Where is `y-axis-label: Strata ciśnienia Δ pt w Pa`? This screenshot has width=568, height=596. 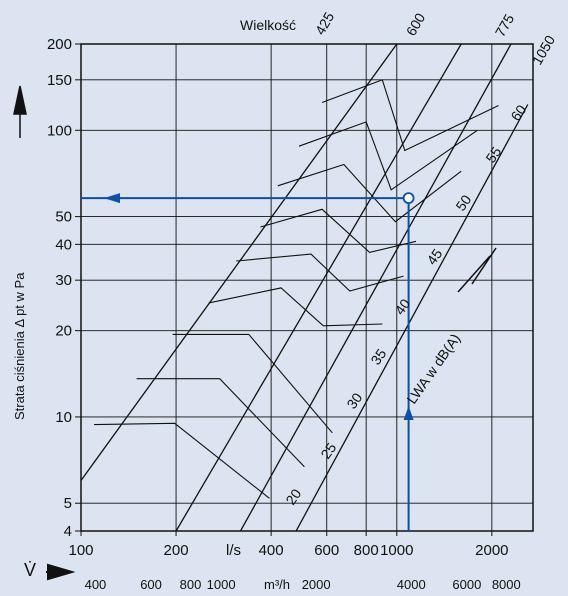 y-axis-label: Strata ciśnienia Δ pt w Pa is located at coordinates (19, 346).